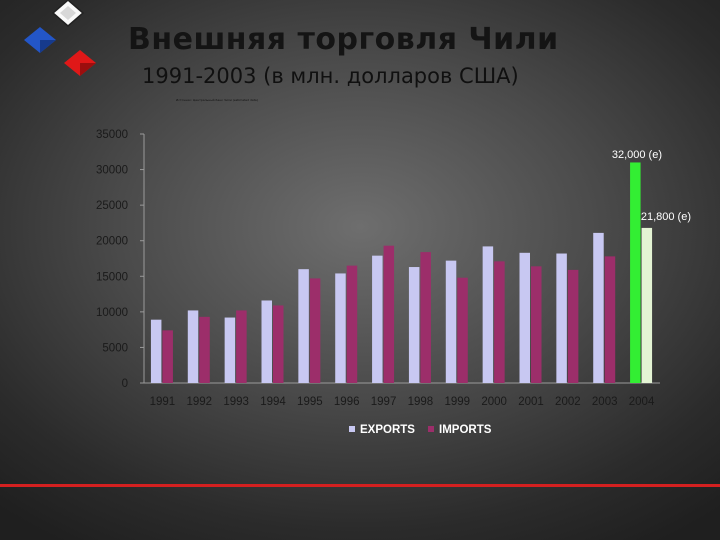 This screenshot has height=540, width=720. What do you see at coordinates (112, 206) in the screenshot?
I see `y-tick-label: 25000` at bounding box center [112, 206].